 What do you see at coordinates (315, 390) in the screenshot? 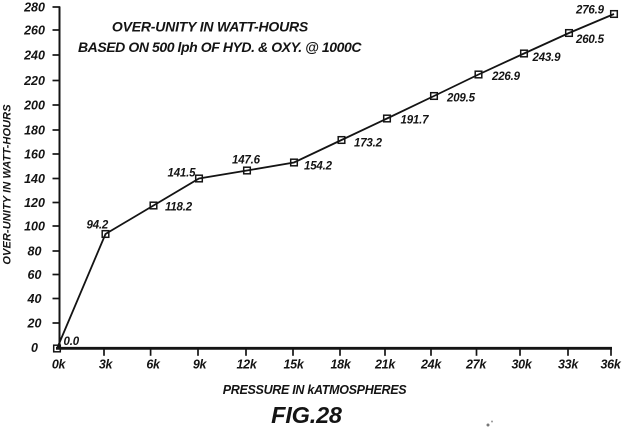
I see `svg-text: PRESSURE IN kATMOSPHERES` at bounding box center [315, 390].